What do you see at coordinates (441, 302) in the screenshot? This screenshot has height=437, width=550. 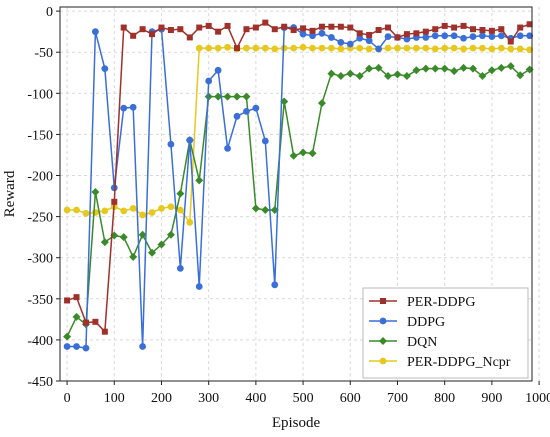 I see `legend-label: PER-DDPG` at bounding box center [441, 302].